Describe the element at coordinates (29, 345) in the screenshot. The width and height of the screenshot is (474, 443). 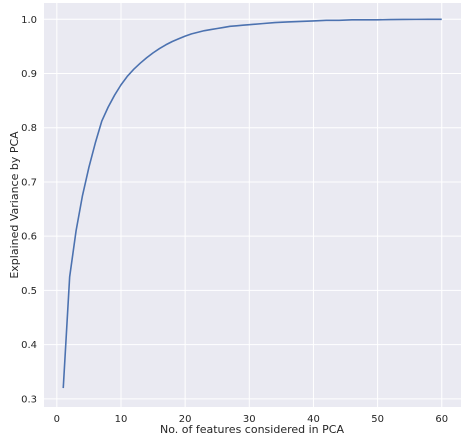
I see `y-tick-label: 0.4` at that location.